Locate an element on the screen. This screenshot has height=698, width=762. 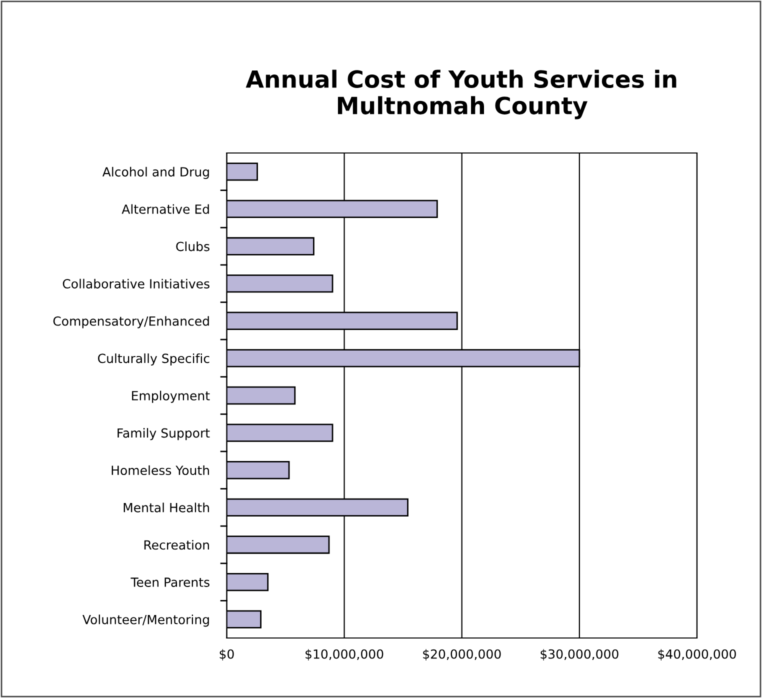
y-tick-label: Family Support is located at coordinates (164, 434).